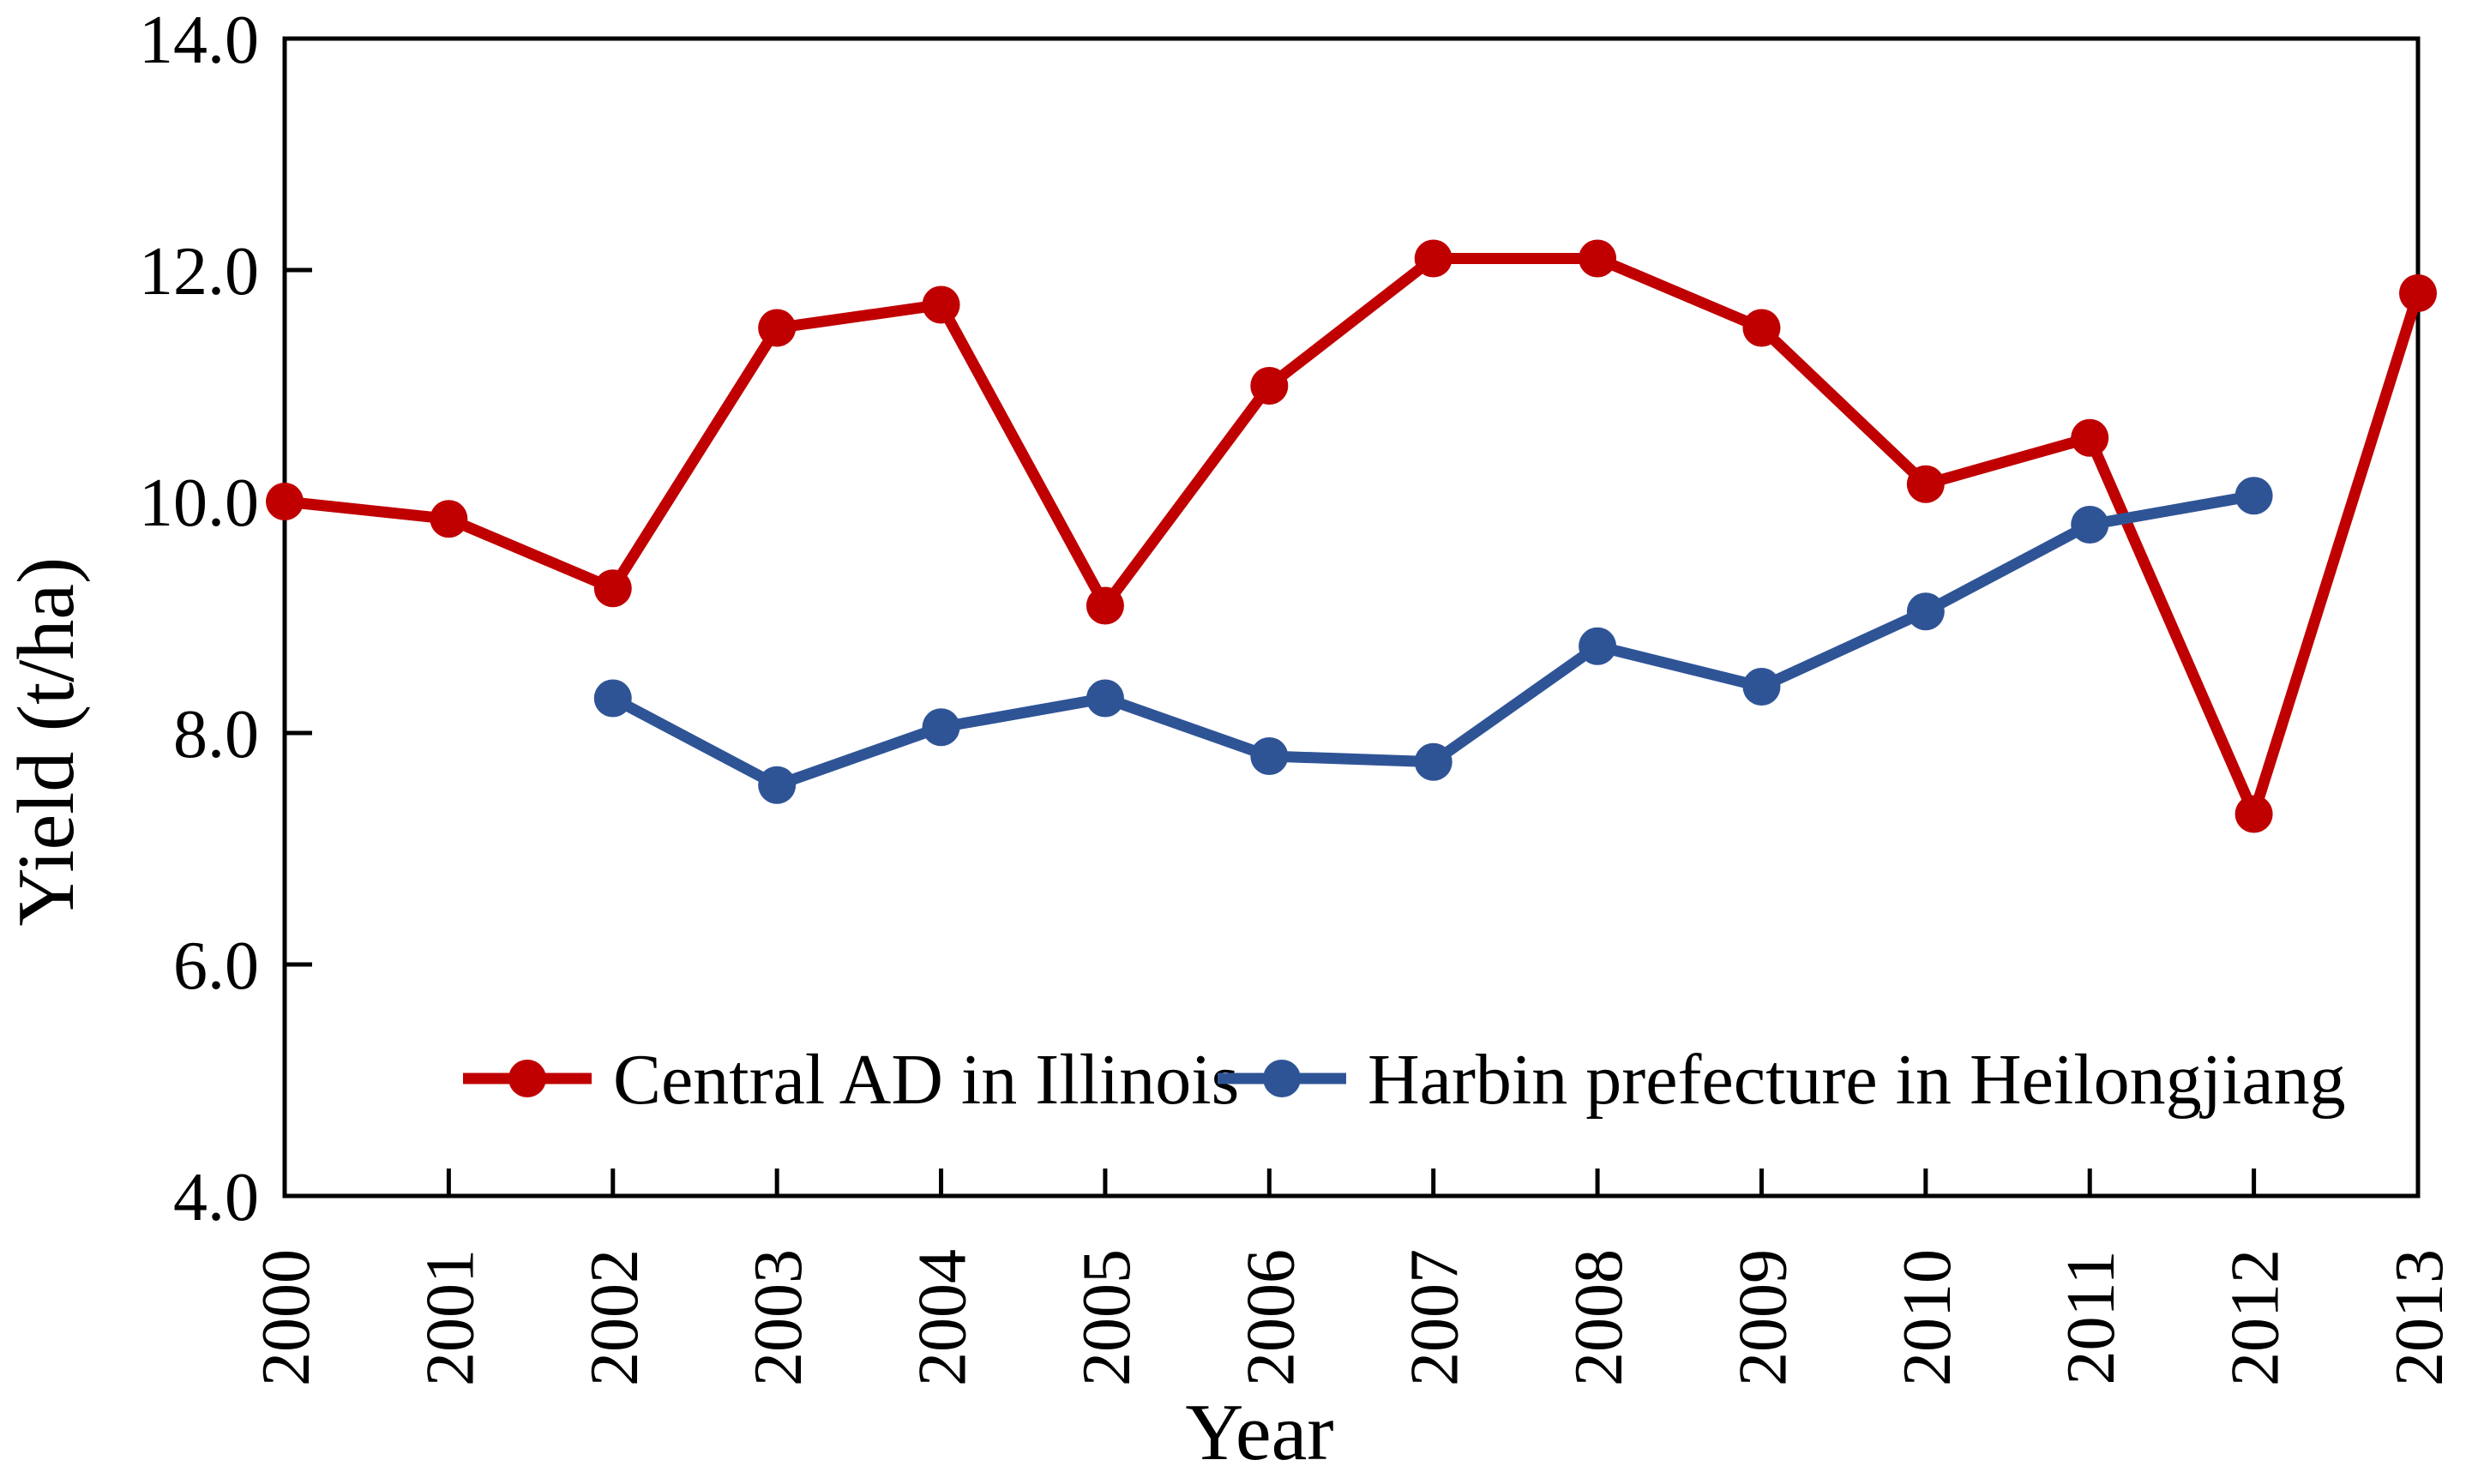 The width and height of the screenshot is (2472, 1484). Describe the element at coordinates (1857, 1080) in the screenshot. I see `legend-label: Harbin prefecture in Heilongjiang` at that location.